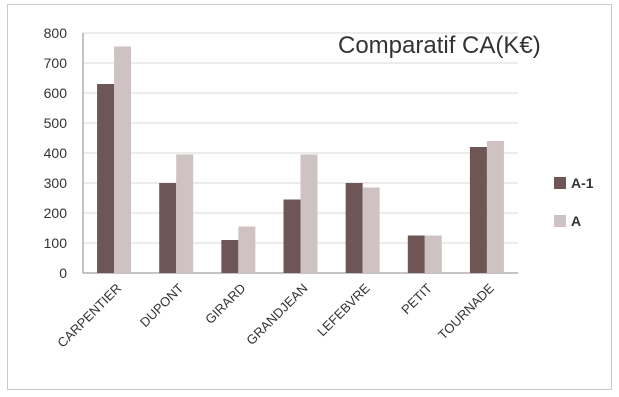 The height and width of the screenshot is (397, 619). Describe the element at coordinates (416, 298) in the screenshot. I see `x-category-label: PETIT` at that location.